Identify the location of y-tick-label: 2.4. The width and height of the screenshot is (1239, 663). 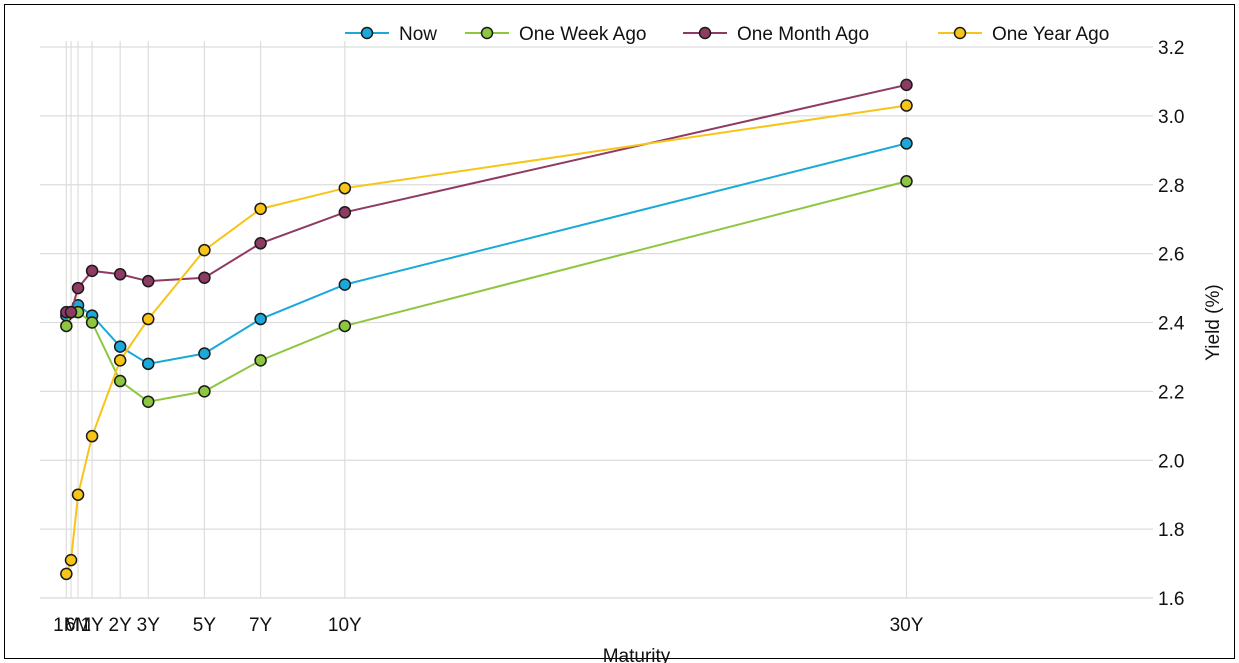
(1171, 324).